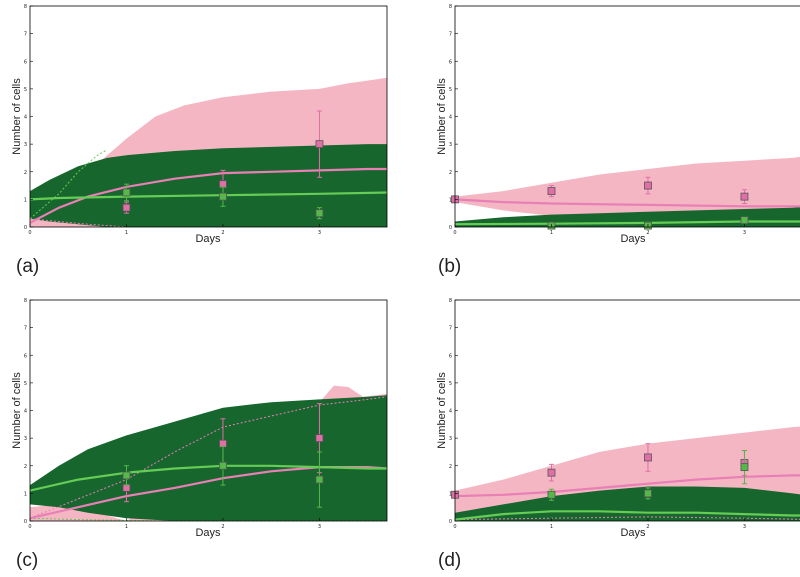 The image size is (800, 577). I want to click on panel-label: (a), so click(27, 266).